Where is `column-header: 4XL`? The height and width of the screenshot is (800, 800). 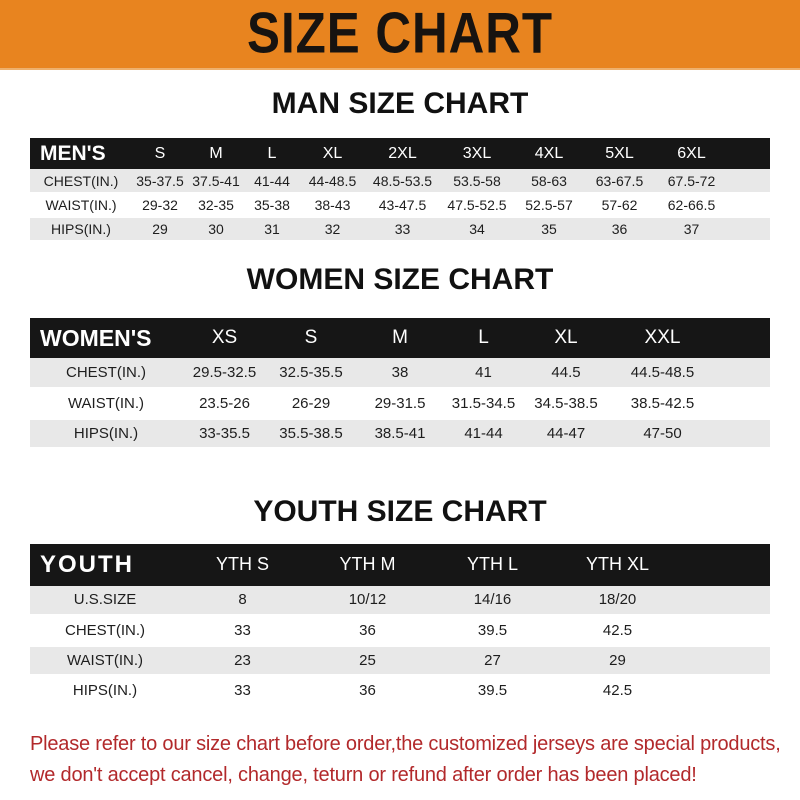
column-header: 4XL is located at coordinates (549, 153).